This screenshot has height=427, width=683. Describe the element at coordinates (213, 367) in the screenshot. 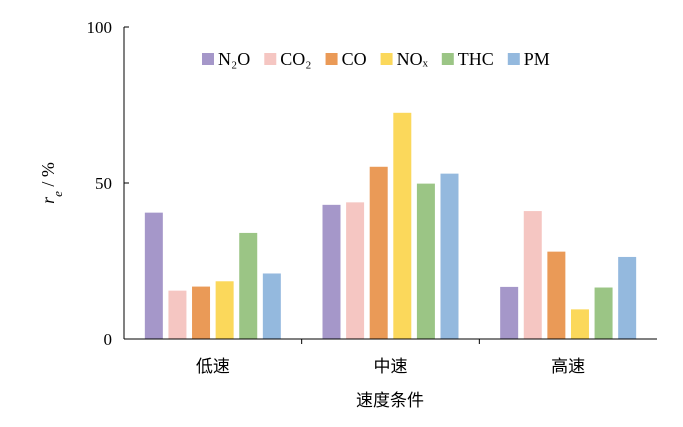

I see `x-category-label: 低速` at that location.